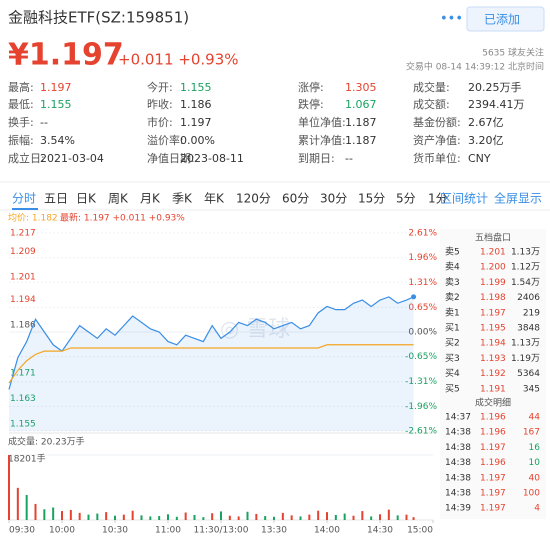 This screenshot has width=550, height=541. I want to click on stat-value: 1.187, so click(361, 122).